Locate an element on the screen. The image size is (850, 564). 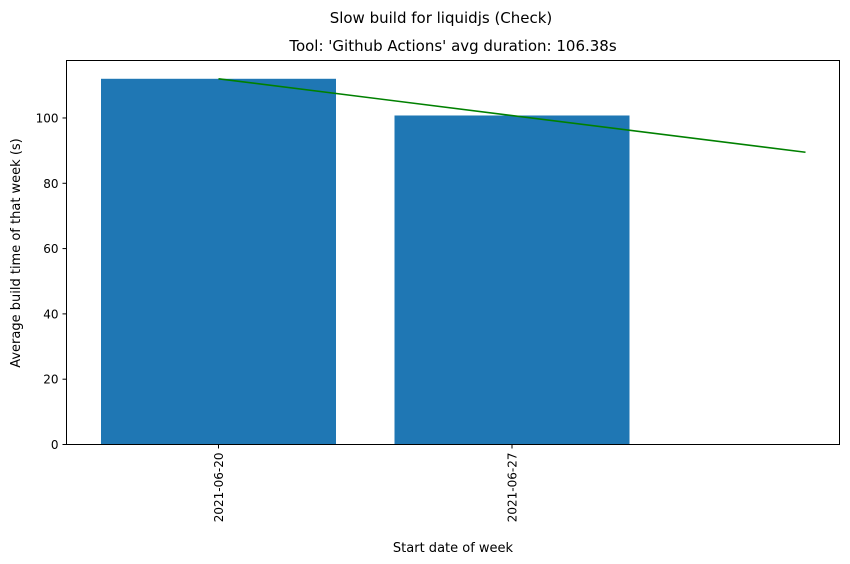
y-axis-label: Average build time of that week (s) is located at coordinates (16, 253).